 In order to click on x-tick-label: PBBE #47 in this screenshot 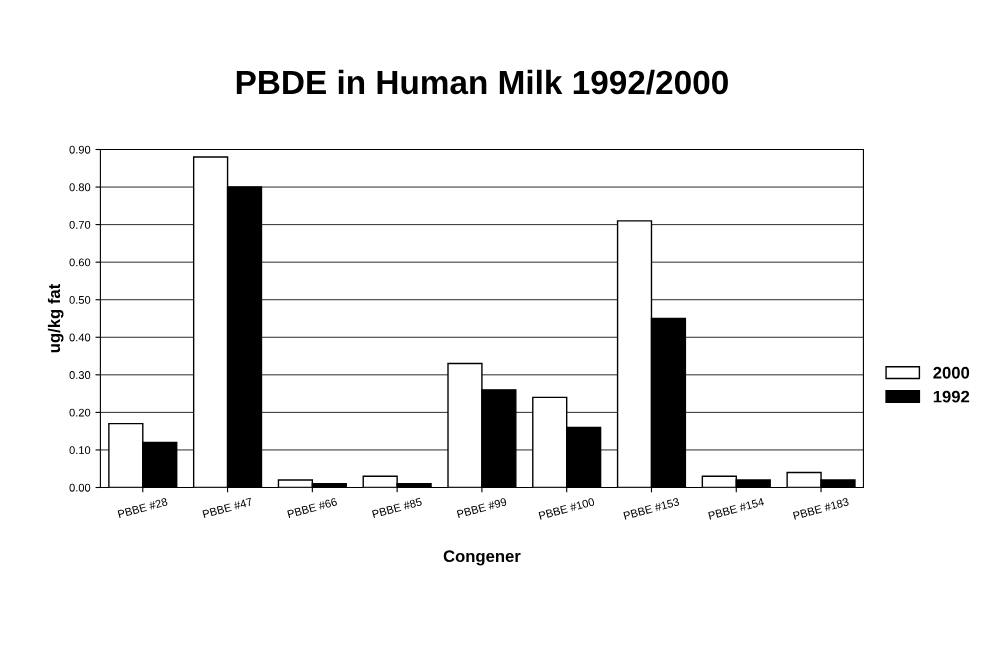, I will do `click(227, 508)`.